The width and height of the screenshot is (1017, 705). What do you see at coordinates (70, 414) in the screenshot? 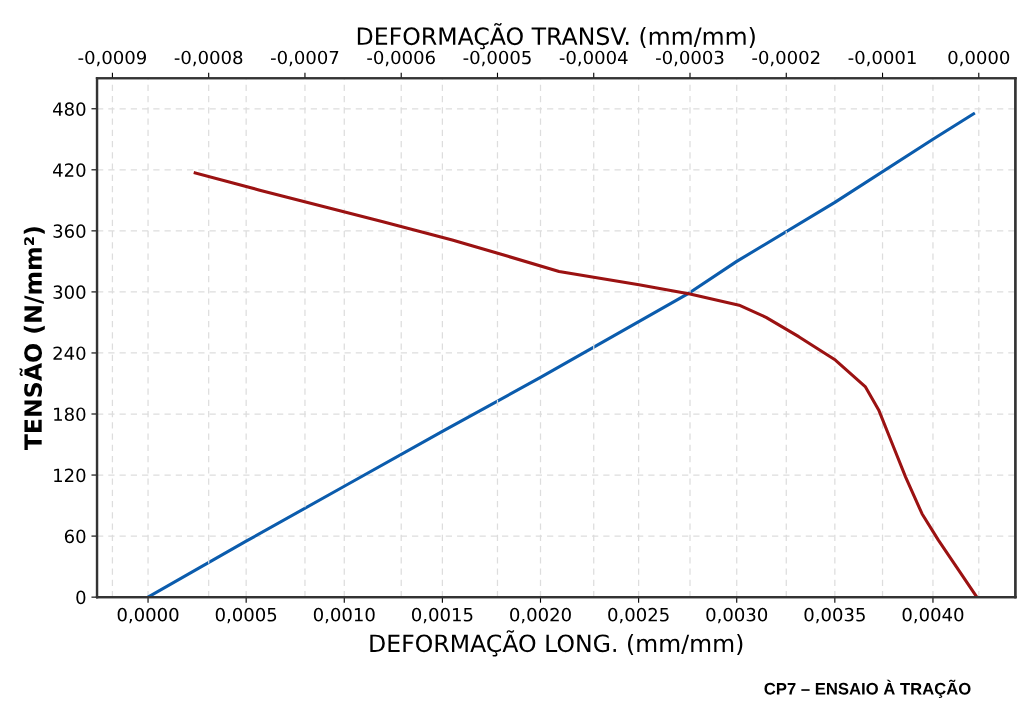
I see `y-tick-label: 180` at bounding box center [70, 414].